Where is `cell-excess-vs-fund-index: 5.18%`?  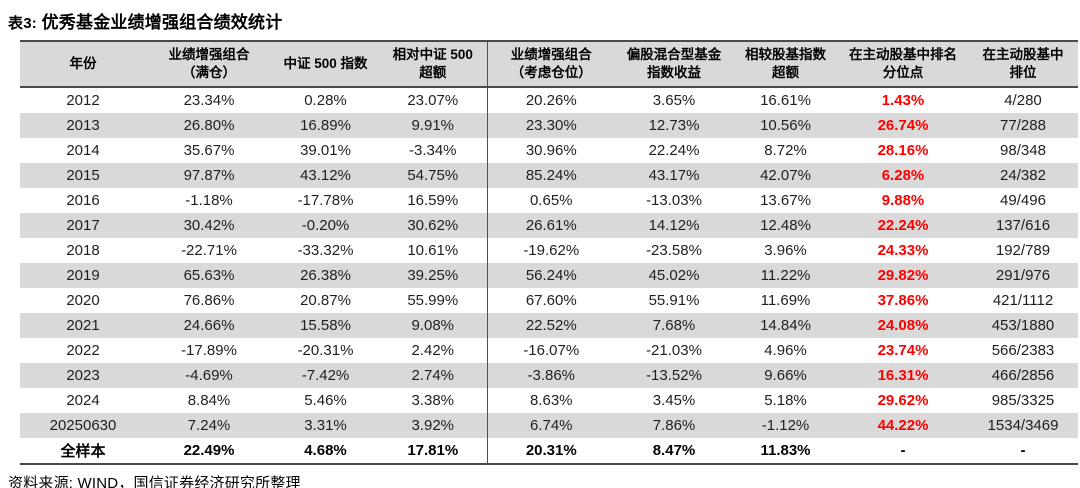
cell-excess-vs-fund-index: 5.18% is located at coordinates (785, 400).